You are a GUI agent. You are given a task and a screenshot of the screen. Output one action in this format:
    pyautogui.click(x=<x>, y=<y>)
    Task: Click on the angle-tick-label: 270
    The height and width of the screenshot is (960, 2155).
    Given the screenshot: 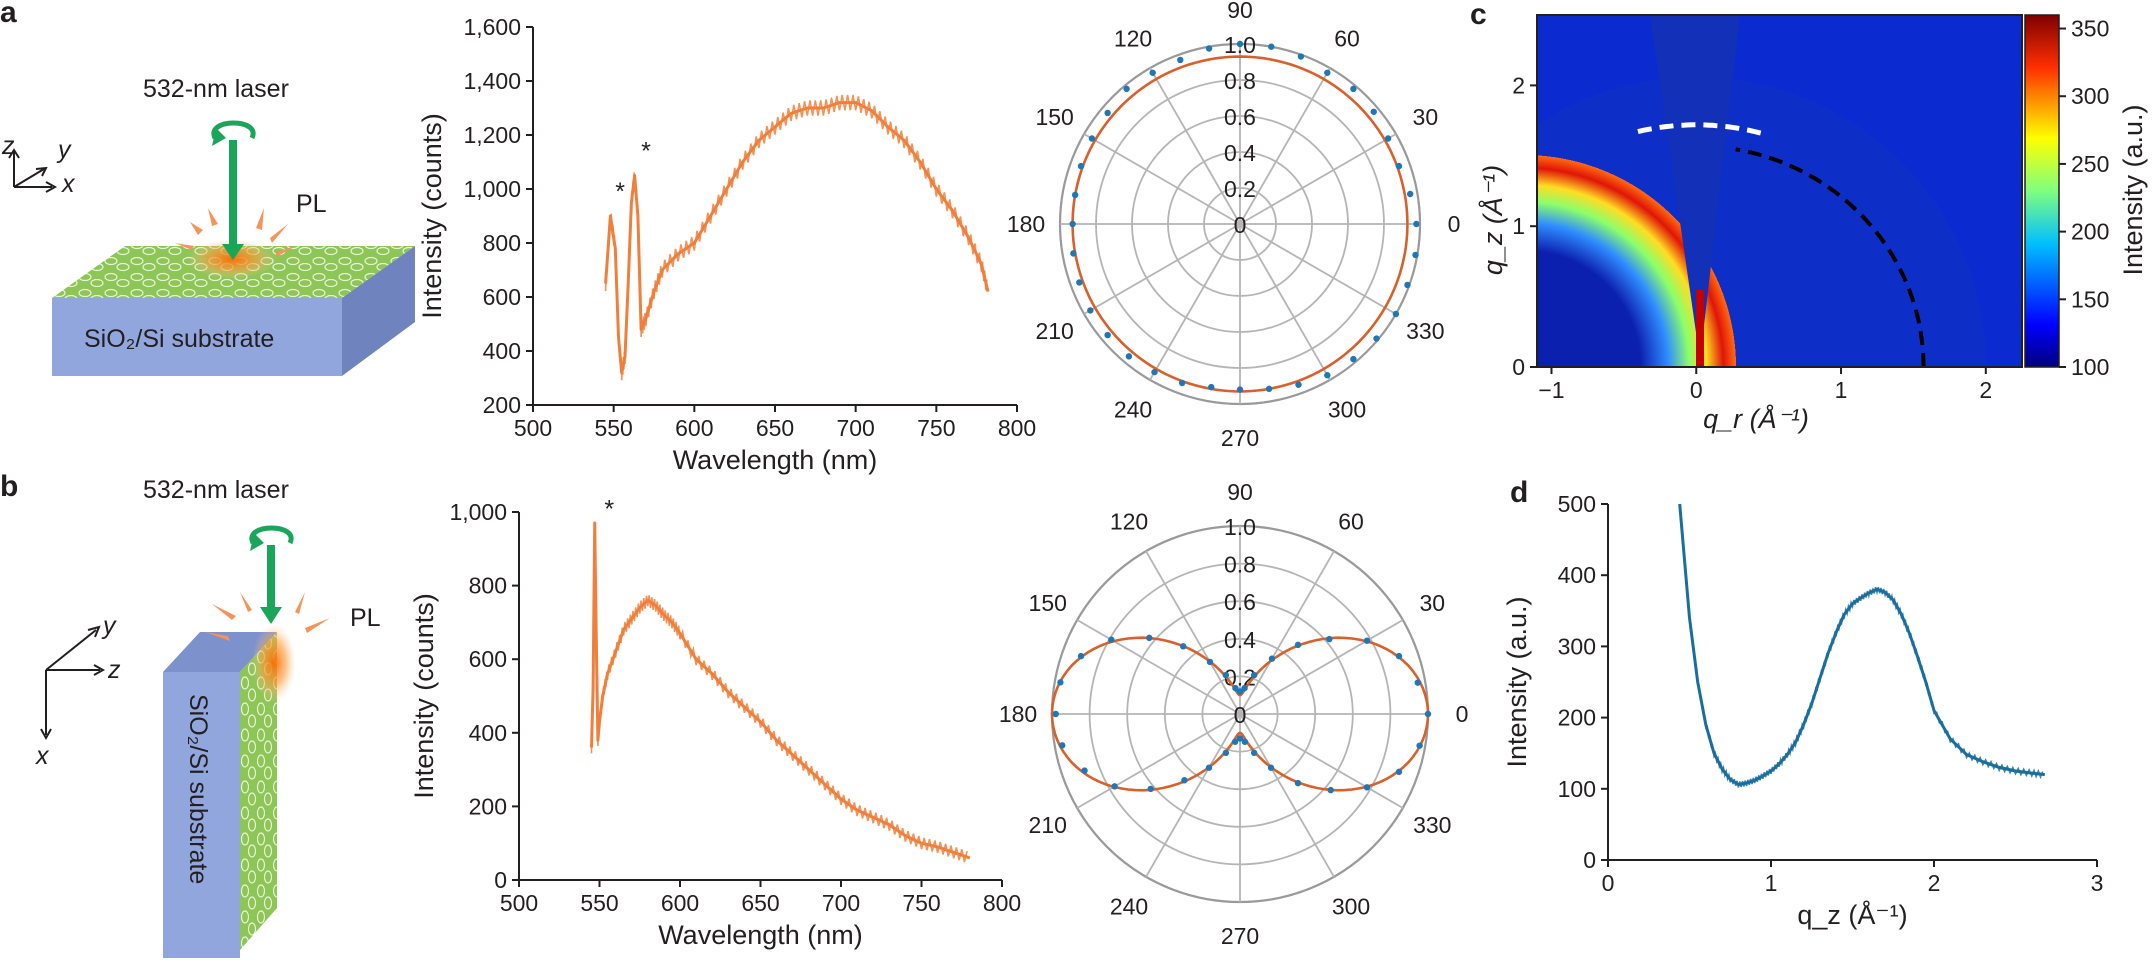 What is the action you would take?
    pyautogui.click(x=1240, y=438)
    